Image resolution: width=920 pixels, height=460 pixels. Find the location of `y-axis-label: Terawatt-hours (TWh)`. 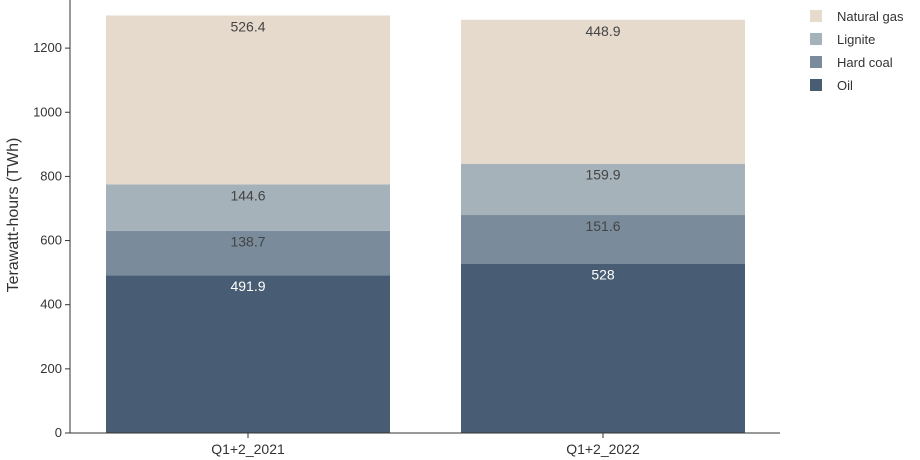

y-axis-label: Terawatt-hours (TWh) is located at coordinates (13, 215).